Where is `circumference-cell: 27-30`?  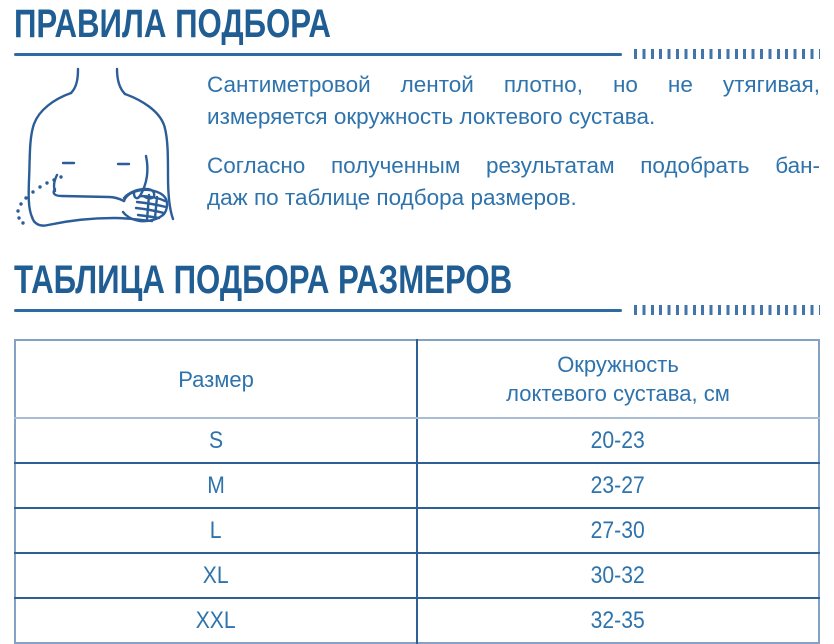
circumference-cell: 27-30 is located at coordinates (618, 531).